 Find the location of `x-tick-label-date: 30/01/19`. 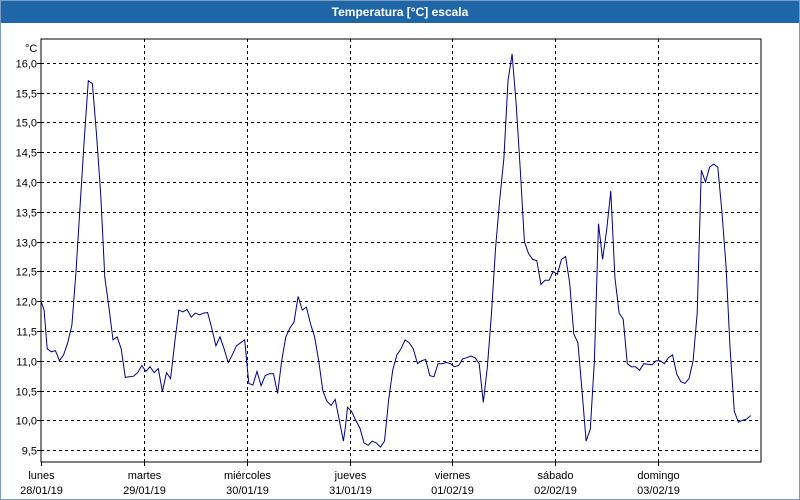

x-tick-label-date: 30/01/19 is located at coordinates (247, 491).